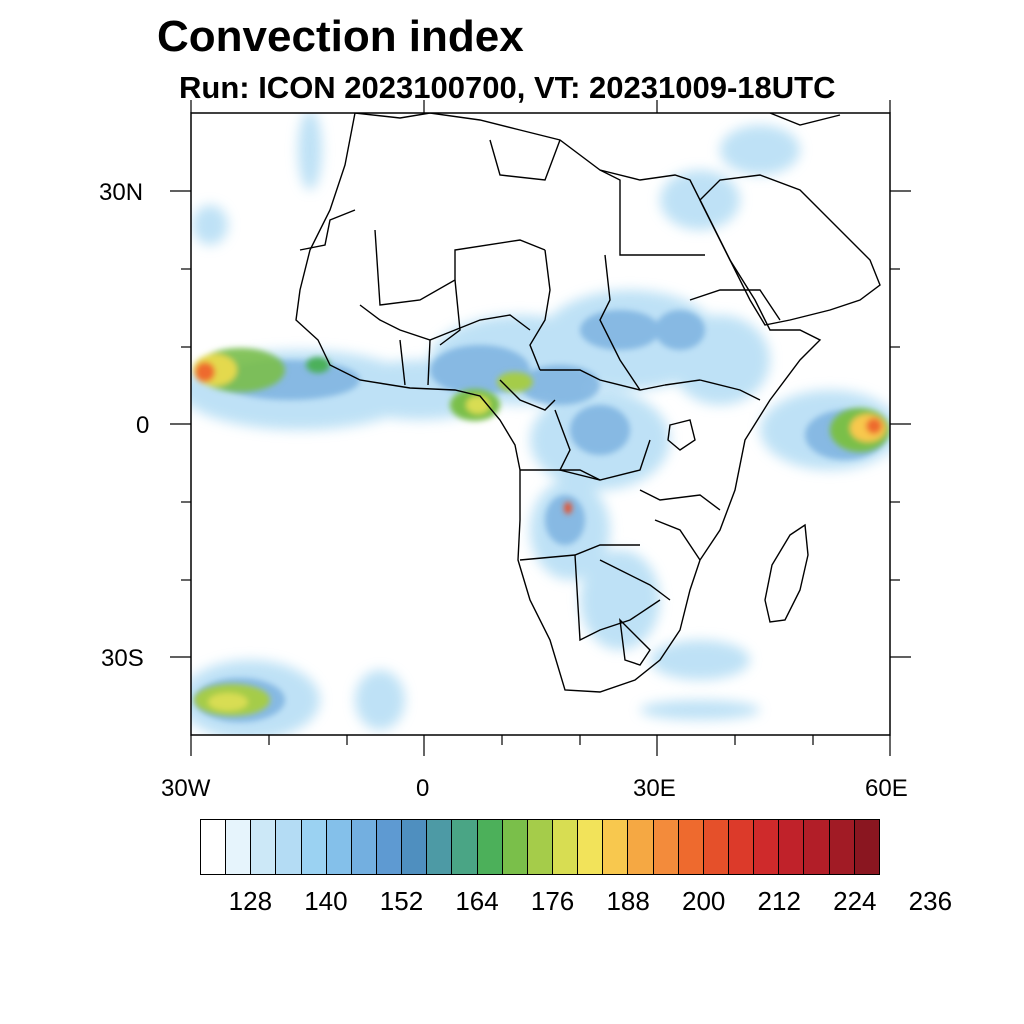 The height and width of the screenshot is (1024, 1024). I want to click on colorbar-tick-label: 128, so click(250, 901).